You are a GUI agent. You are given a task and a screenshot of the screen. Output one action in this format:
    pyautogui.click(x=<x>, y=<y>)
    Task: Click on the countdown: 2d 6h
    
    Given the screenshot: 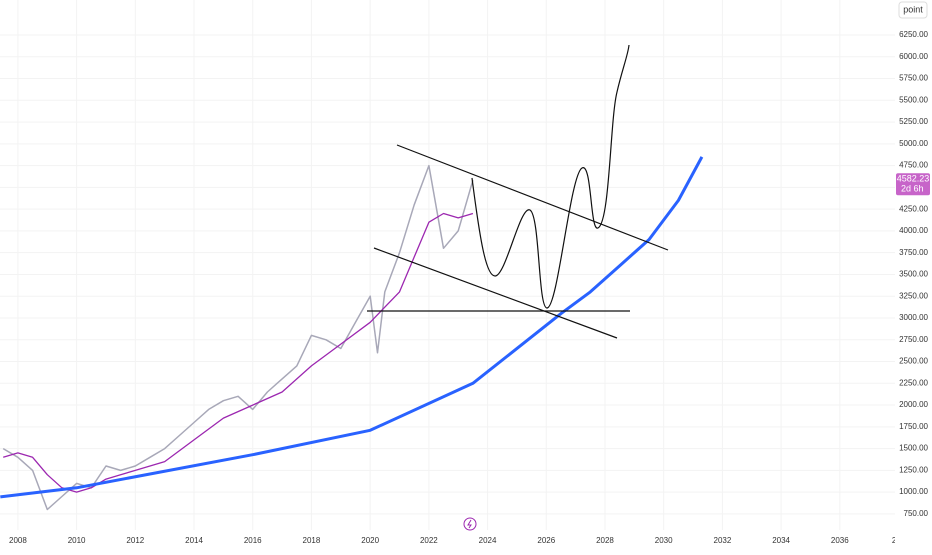 What is the action you would take?
    pyautogui.click(x=912, y=189)
    